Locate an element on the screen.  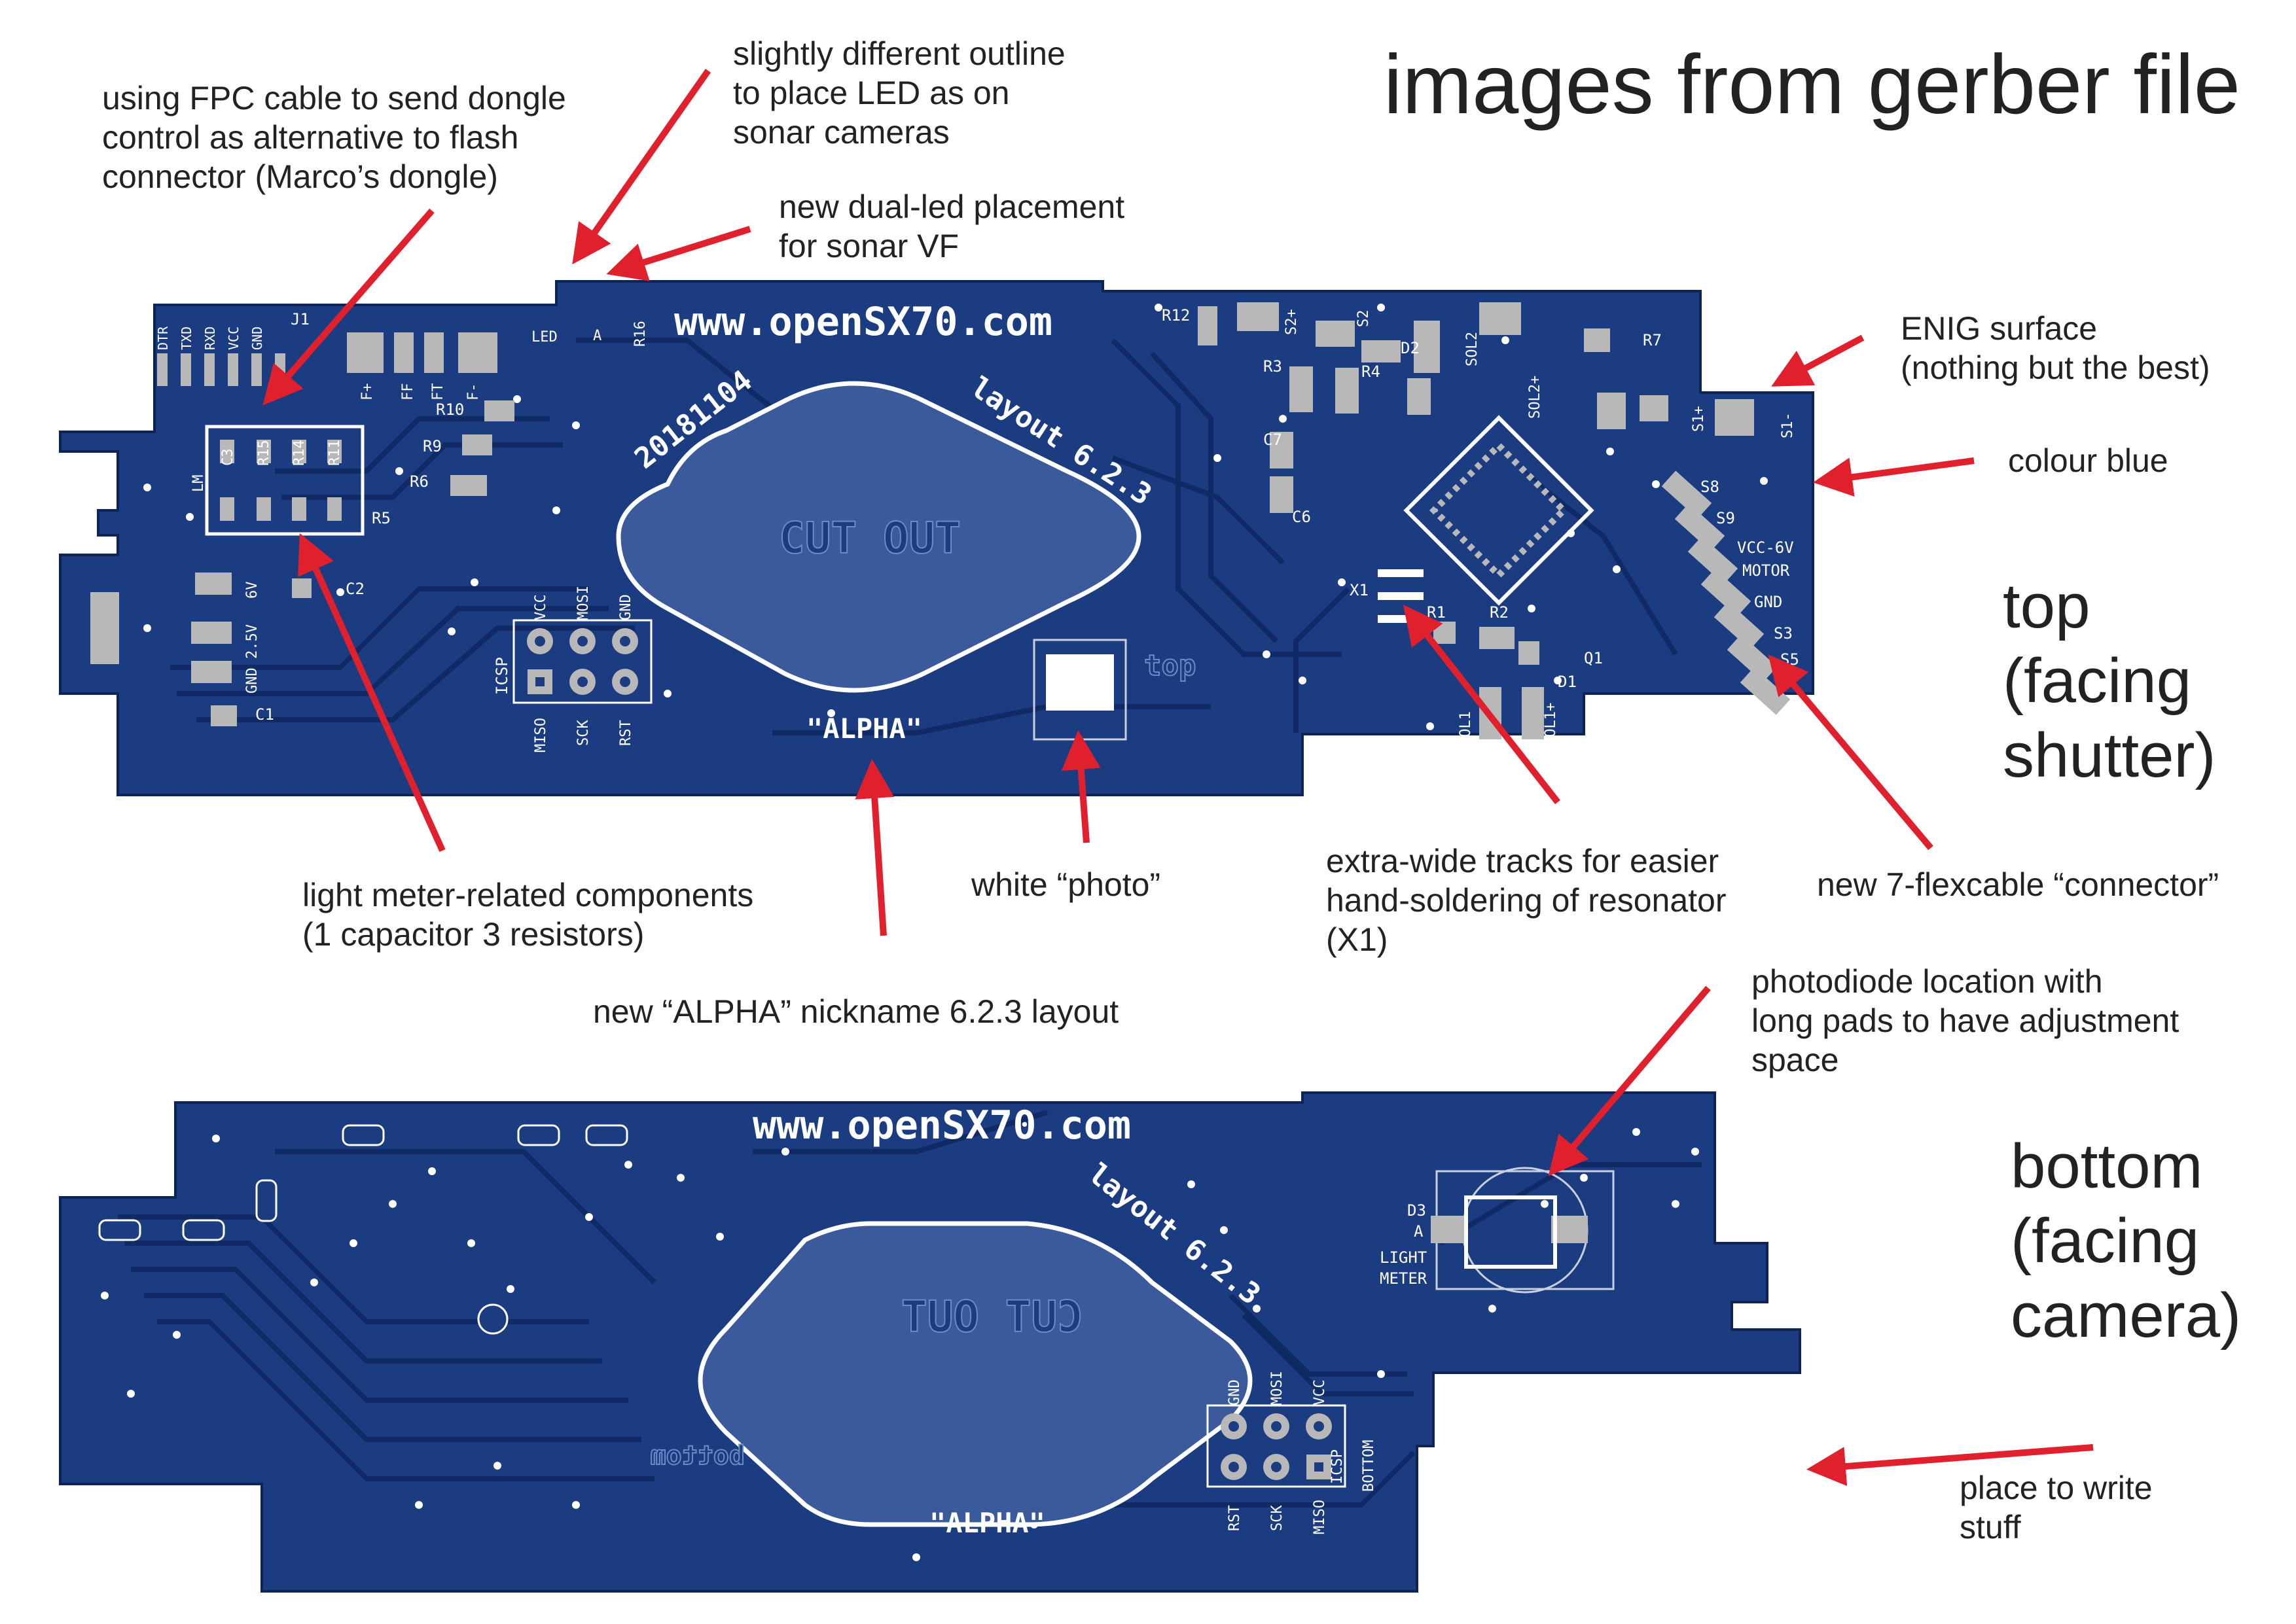
label-x1: X1 is located at coordinates (1359, 590).